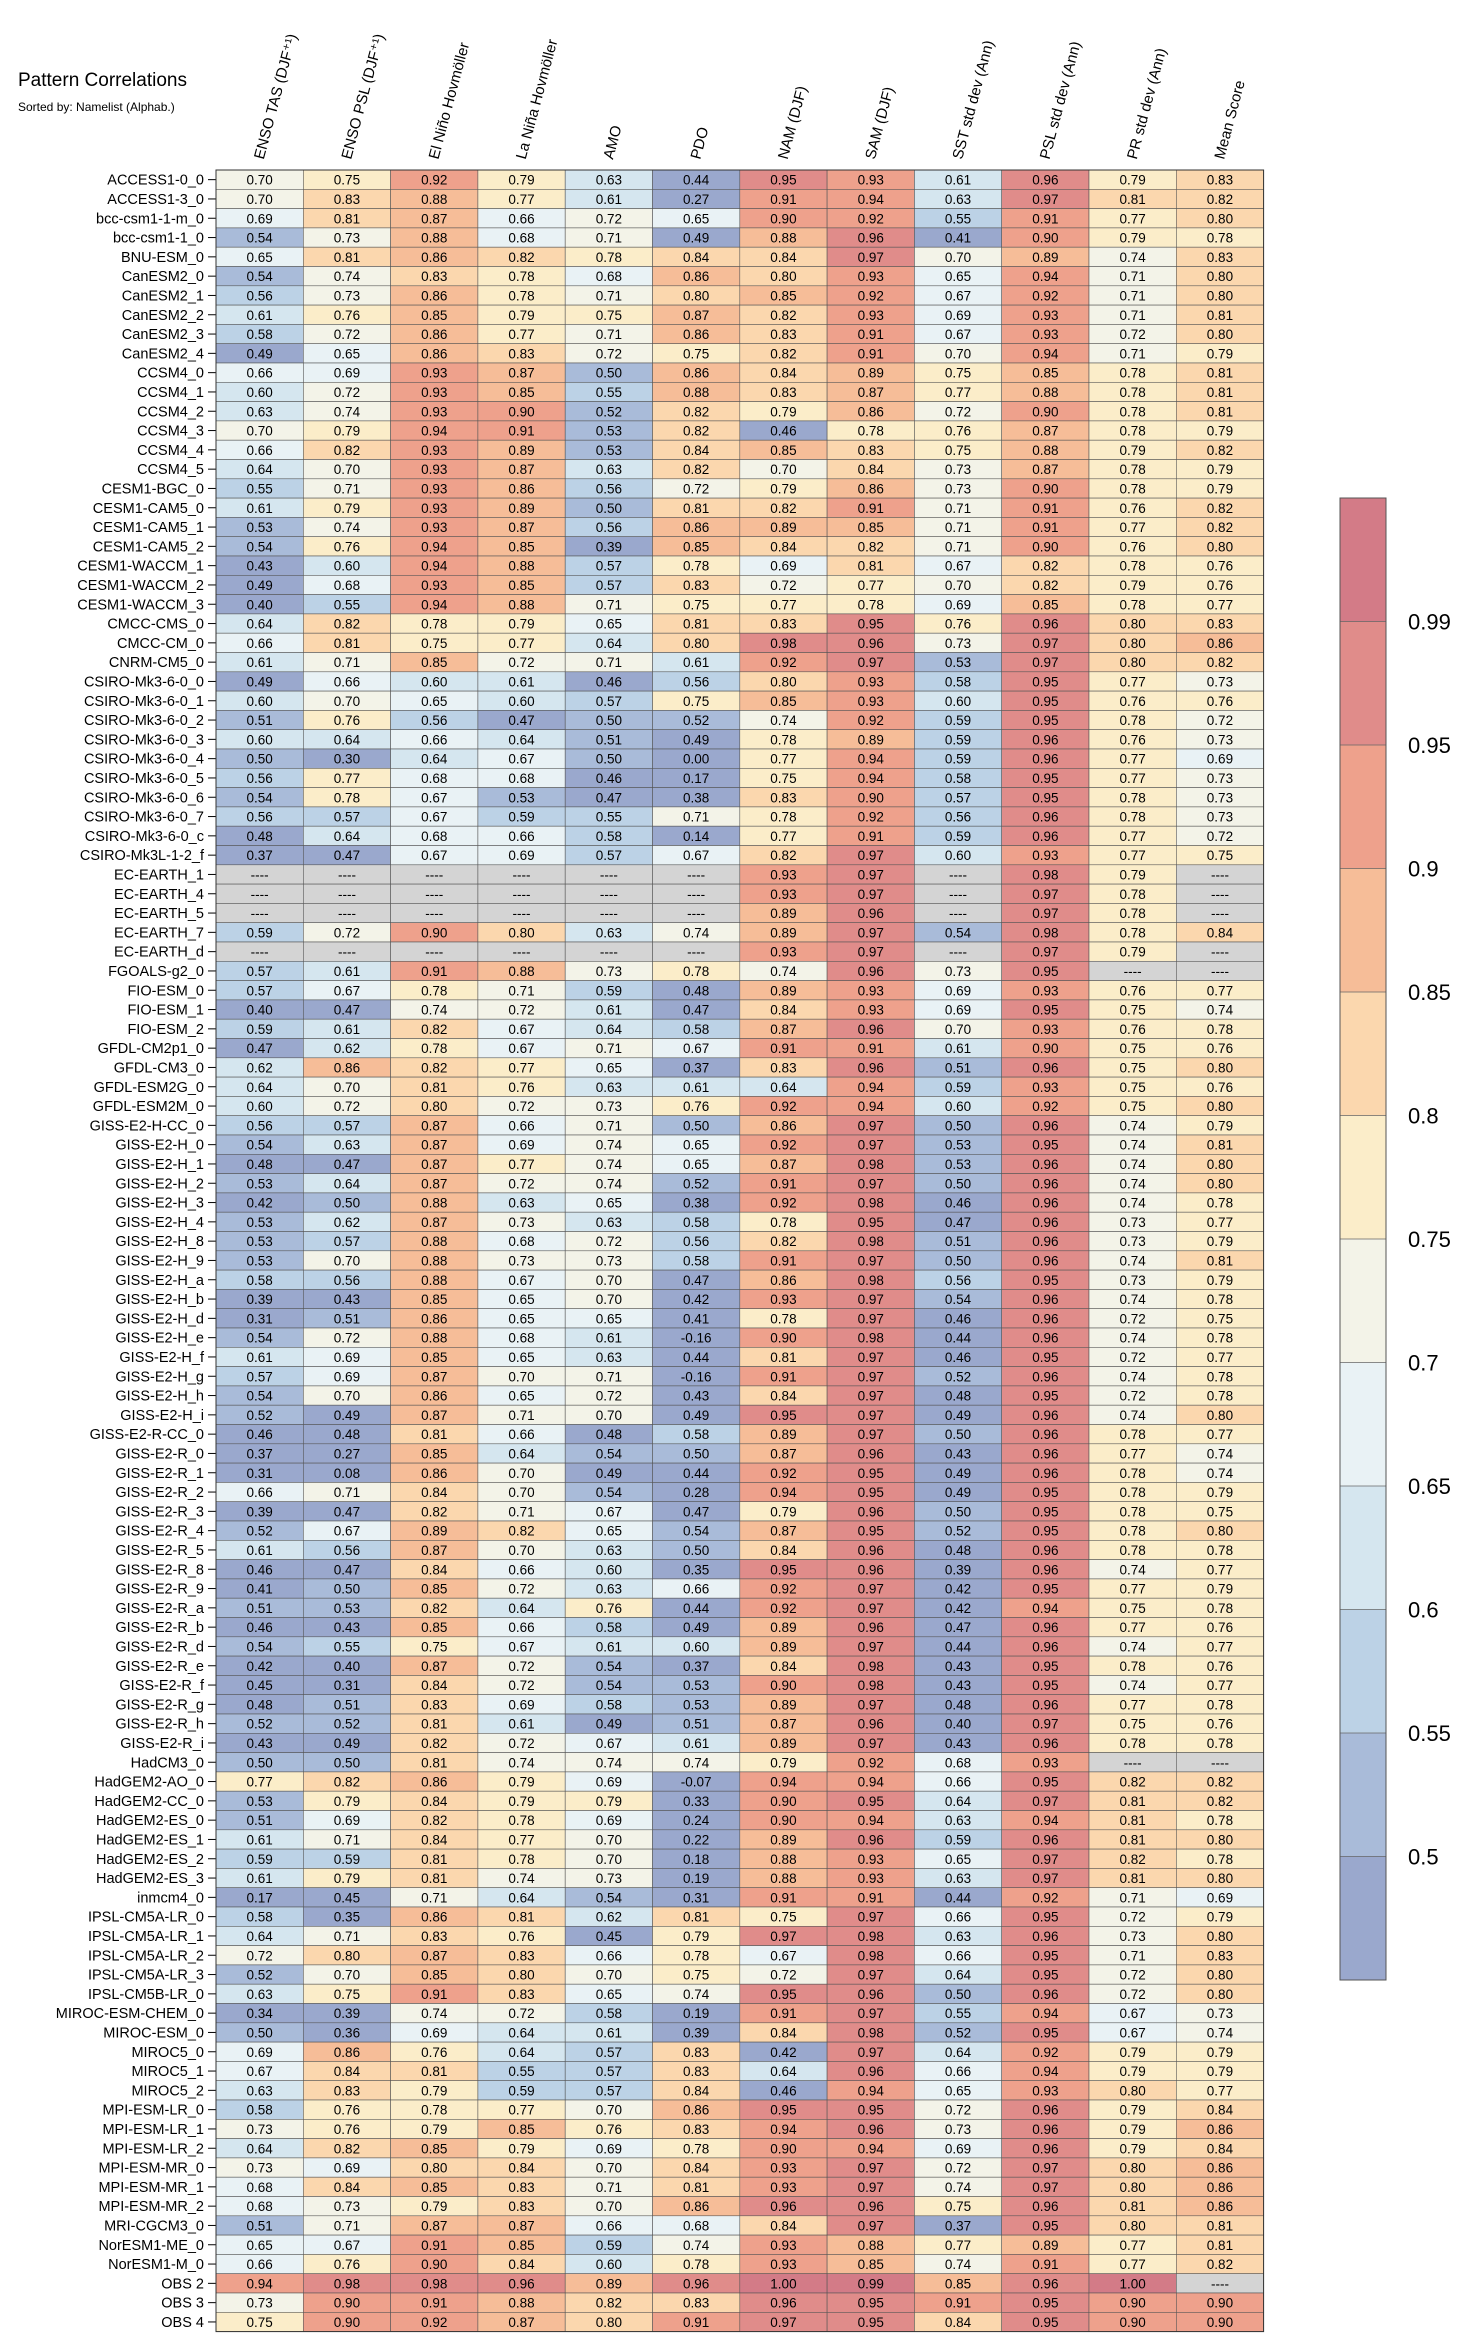 The height and width of the screenshot is (2342, 1469). Describe the element at coordinates (521, 1917) in the screenshot. I see `cell-value: 0.81` at that location.